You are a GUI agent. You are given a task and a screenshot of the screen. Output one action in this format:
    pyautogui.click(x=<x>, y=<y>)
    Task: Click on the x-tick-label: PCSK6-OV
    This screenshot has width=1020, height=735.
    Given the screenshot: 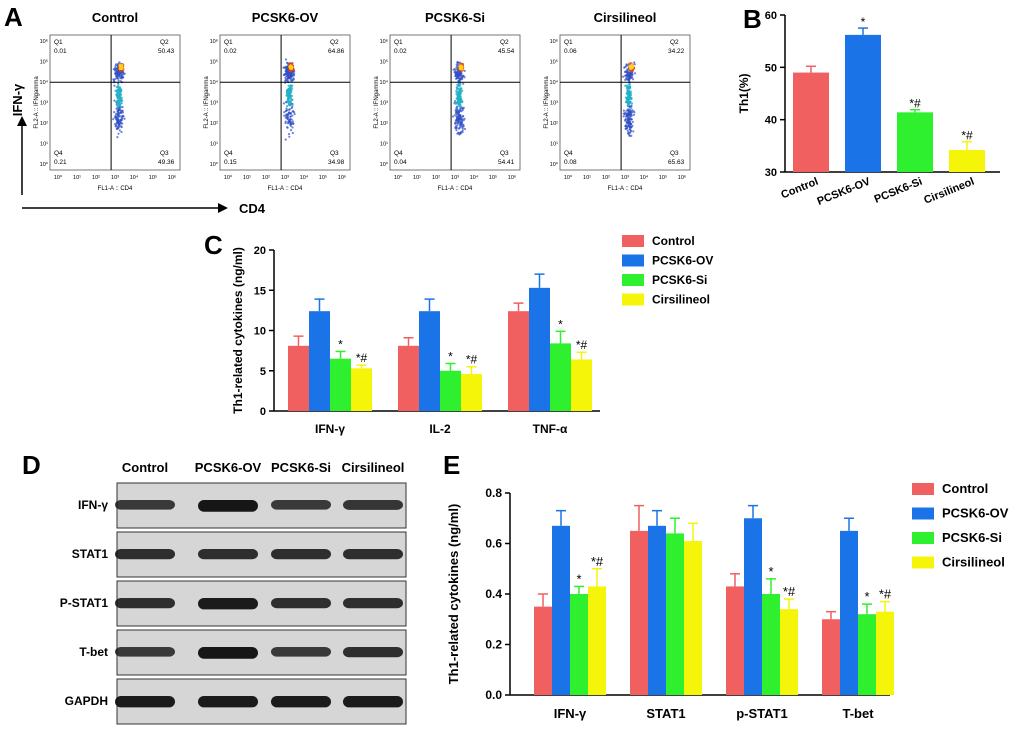 What is the action you would take?
    pyautogui.click(x=843, y=191)
    